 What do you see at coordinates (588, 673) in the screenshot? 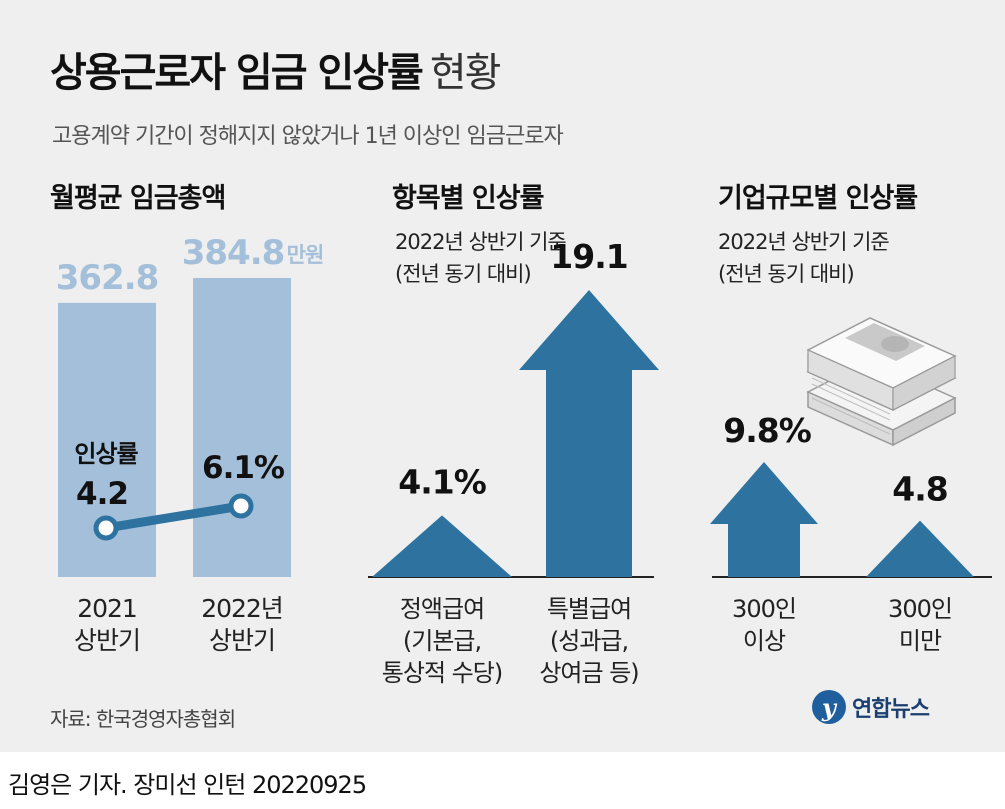
I see `item-category-label: 상여금 등)` at bounding box center [588, 673].